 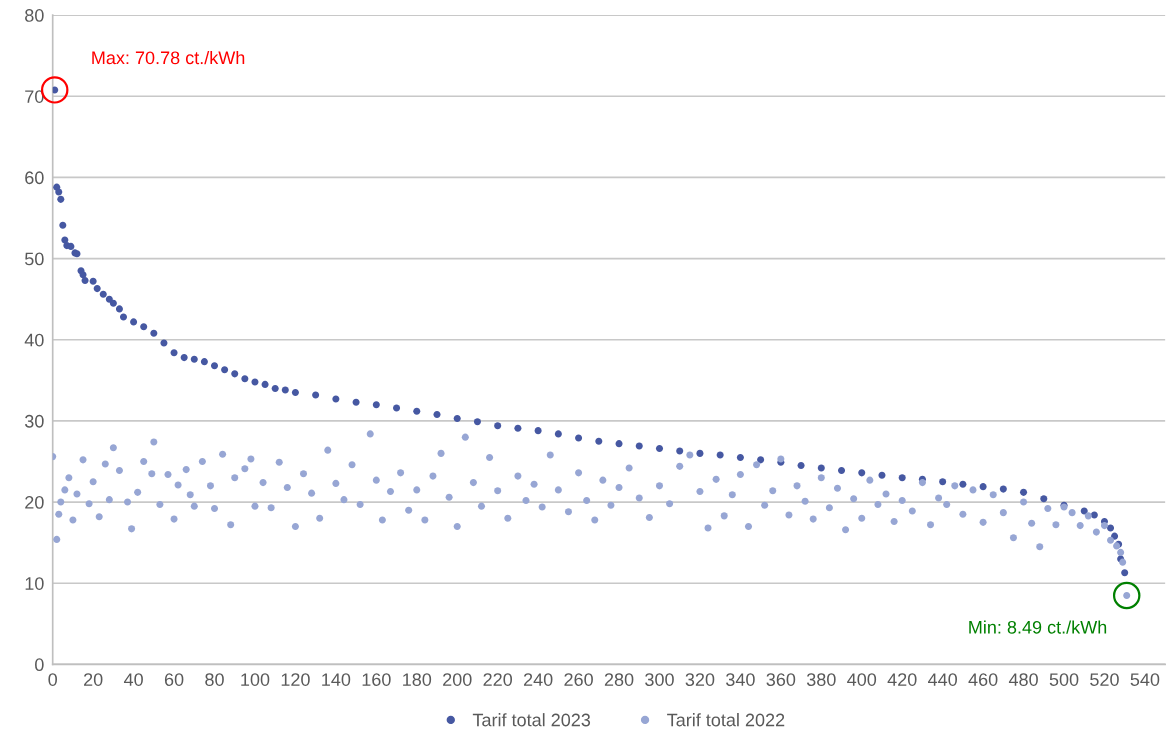 What do you see at coordinates (39, 665) in the screenshot?
I see `y-tick-label: 0` at bounding box center [39, 665].